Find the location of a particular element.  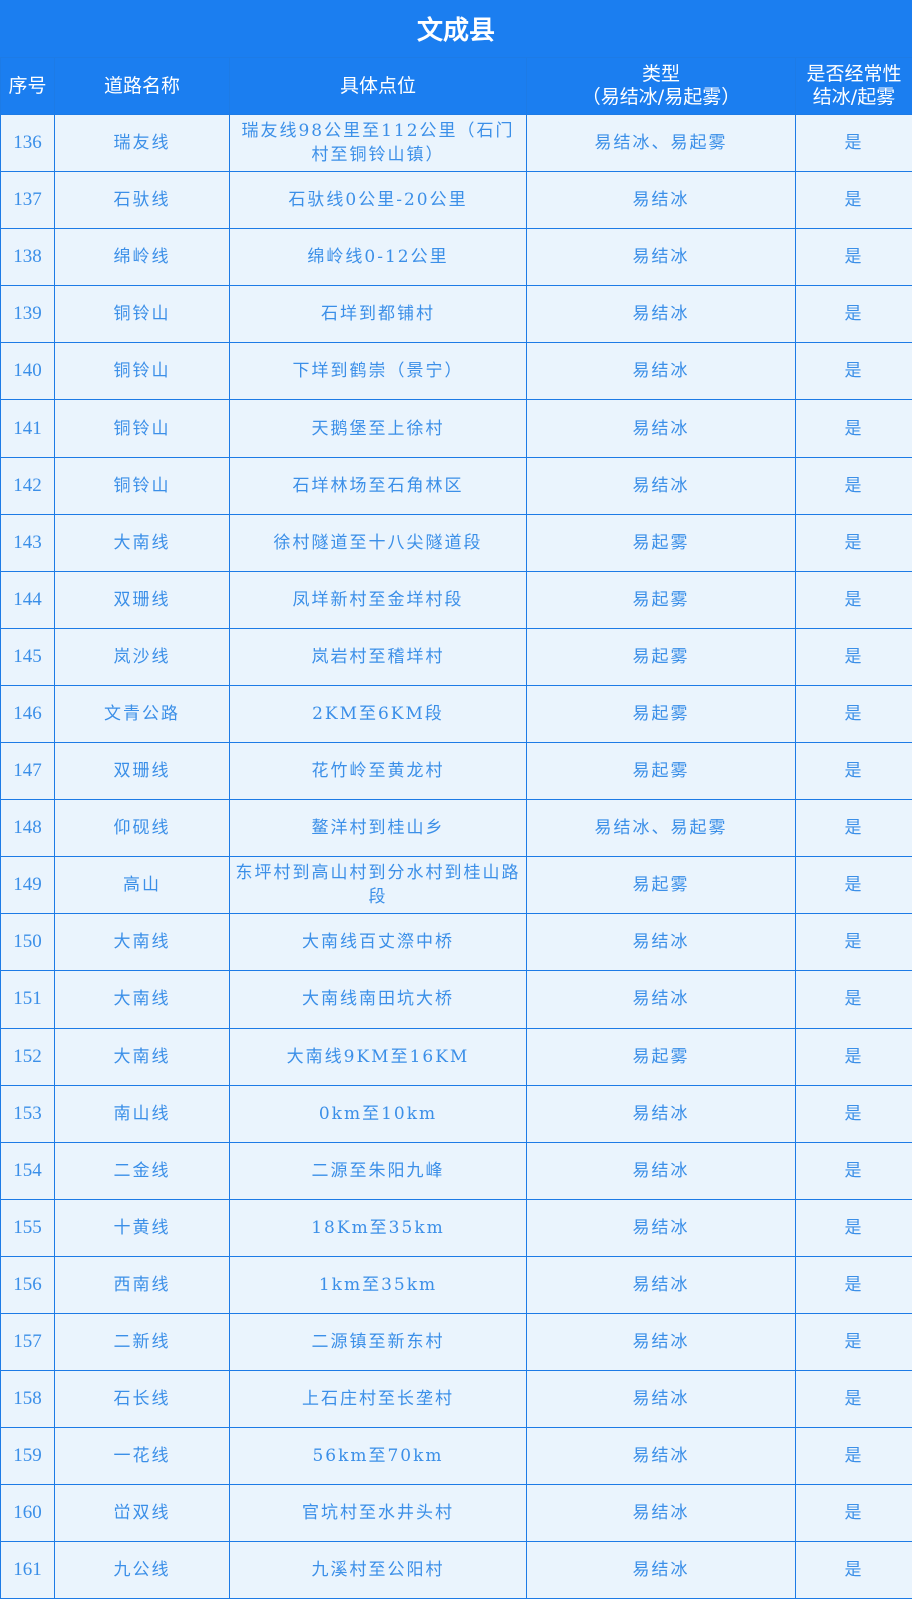

header-row: 序号道路名称具体点位类型 （易结冰/易起雾）是否经常性 结冰/起雾 is located at coordinates (456, 86).